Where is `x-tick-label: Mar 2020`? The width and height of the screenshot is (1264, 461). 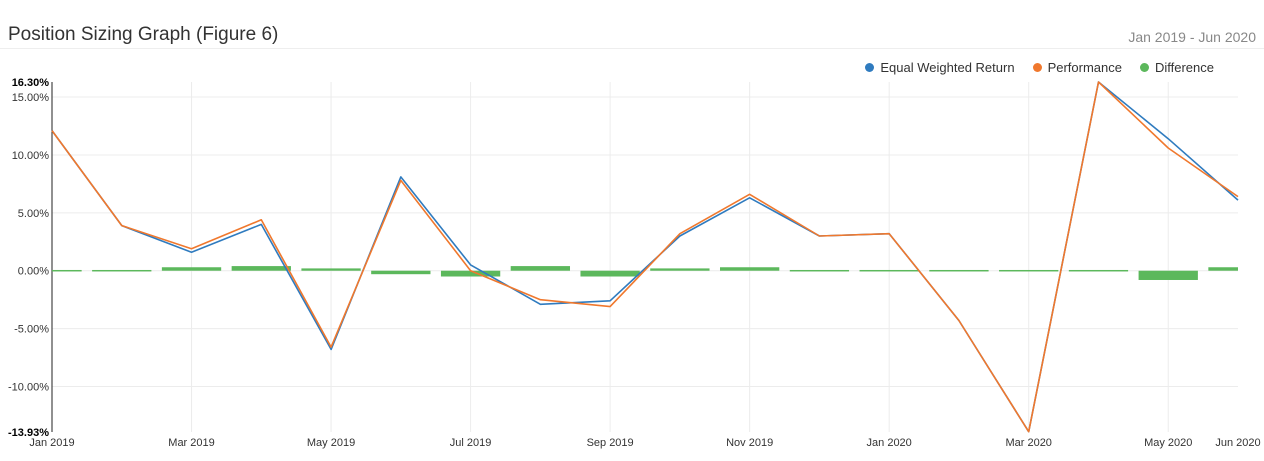
x-tick-label: Mar 2020 is located at coordinates (1028, 443).